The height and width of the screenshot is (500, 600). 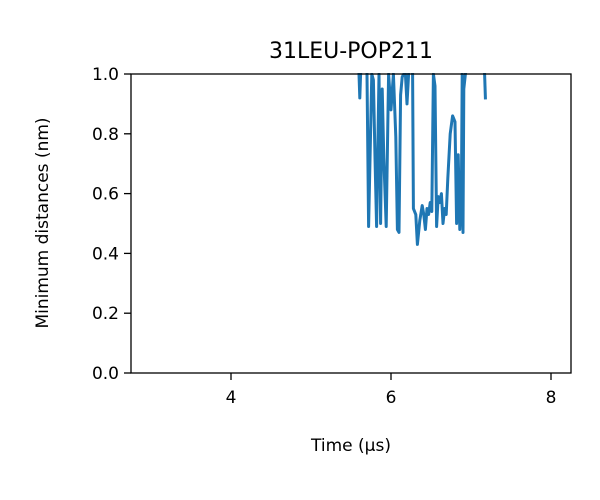 I want to click on y-tick-label: 0.0, so click(x=105, y=374).